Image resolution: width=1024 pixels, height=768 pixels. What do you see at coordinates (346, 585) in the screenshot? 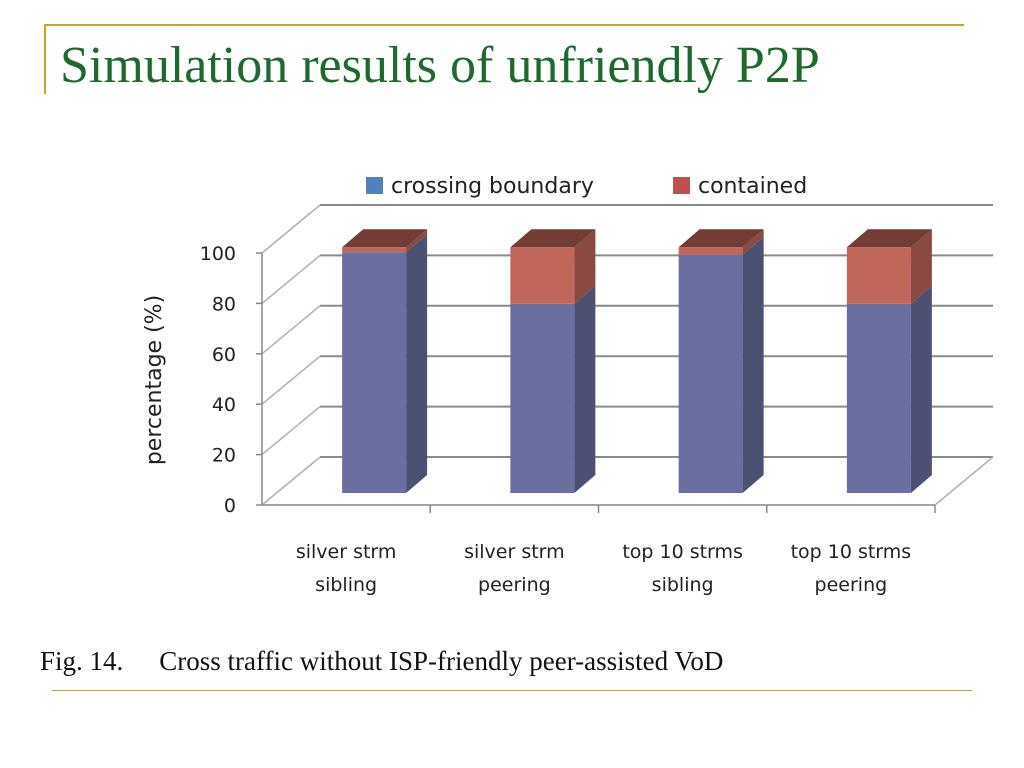
I see `x-category-label-0-1: sibling` at bounding box center [346, 585].